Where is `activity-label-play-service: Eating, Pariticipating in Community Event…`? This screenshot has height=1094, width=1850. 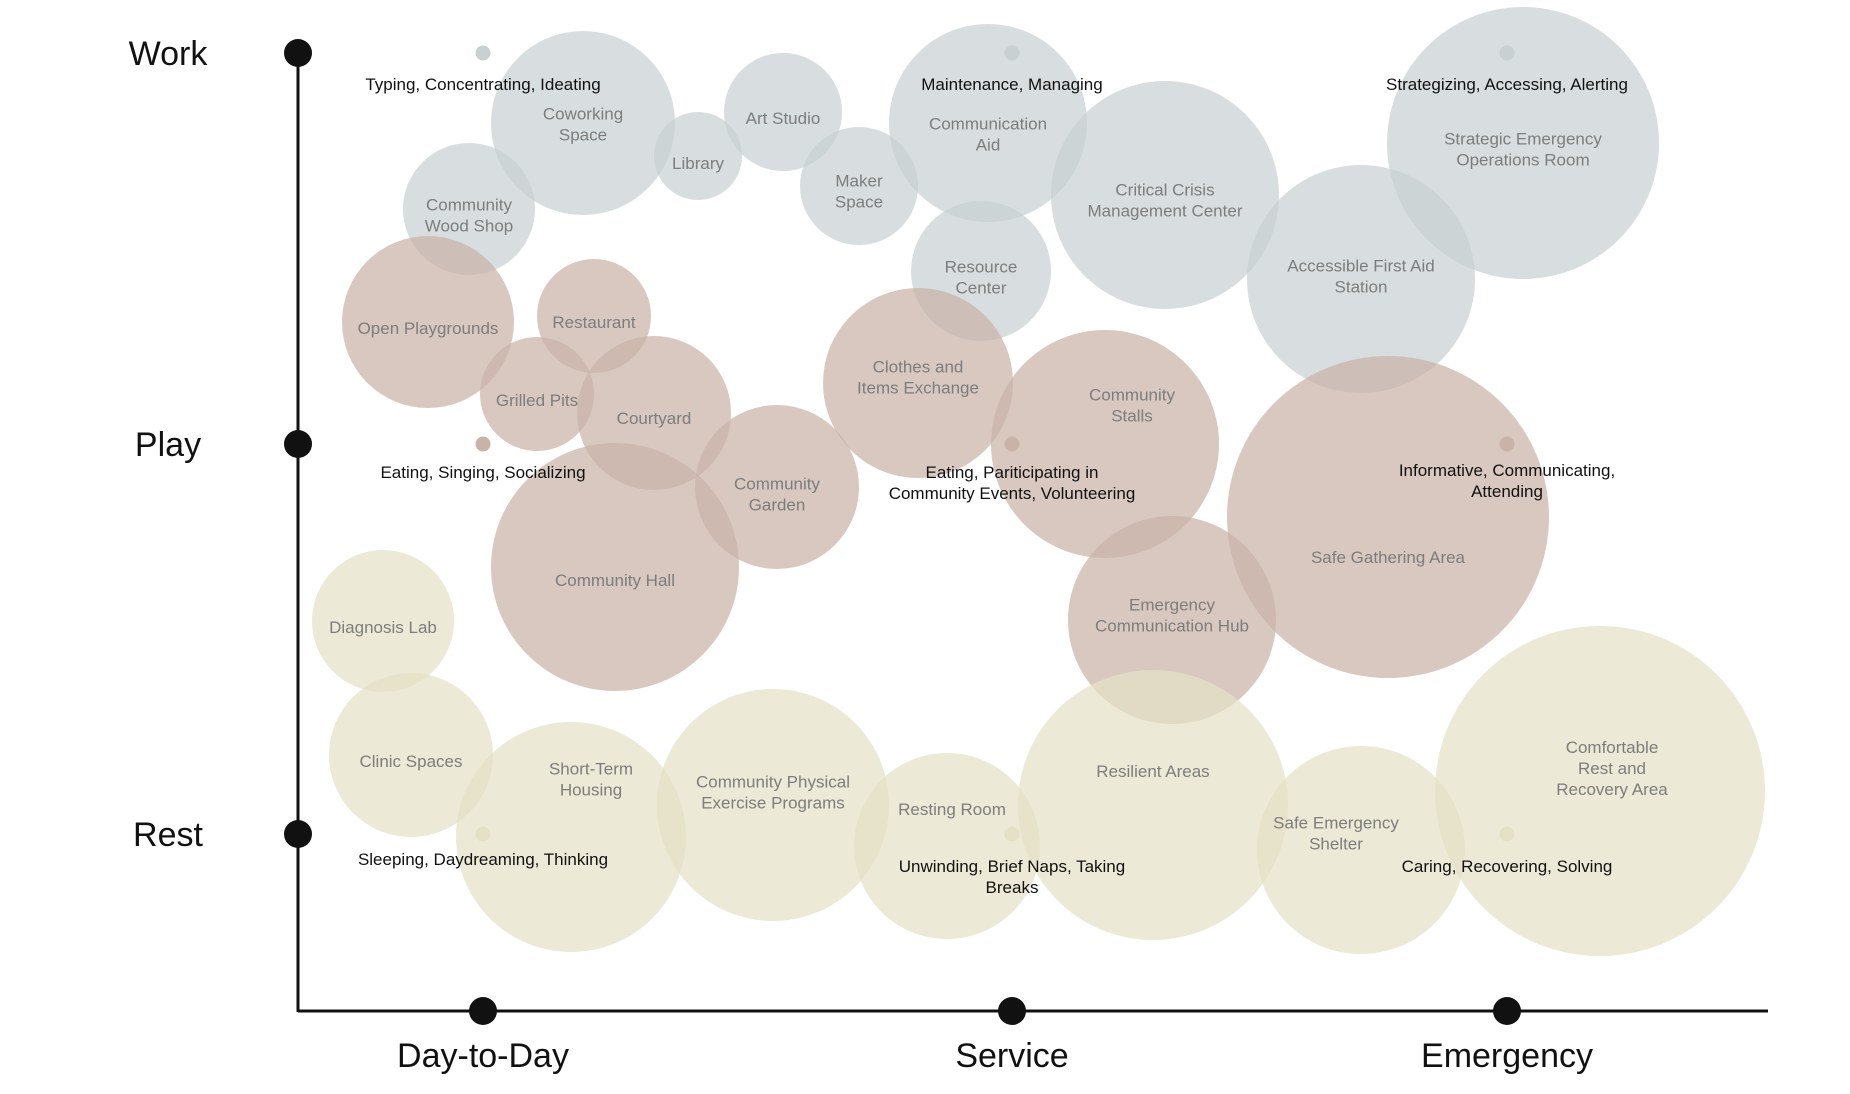
activity-label-play-service: Eating, Pariticipating in Community Event… is located at coordinates (1012, 483).